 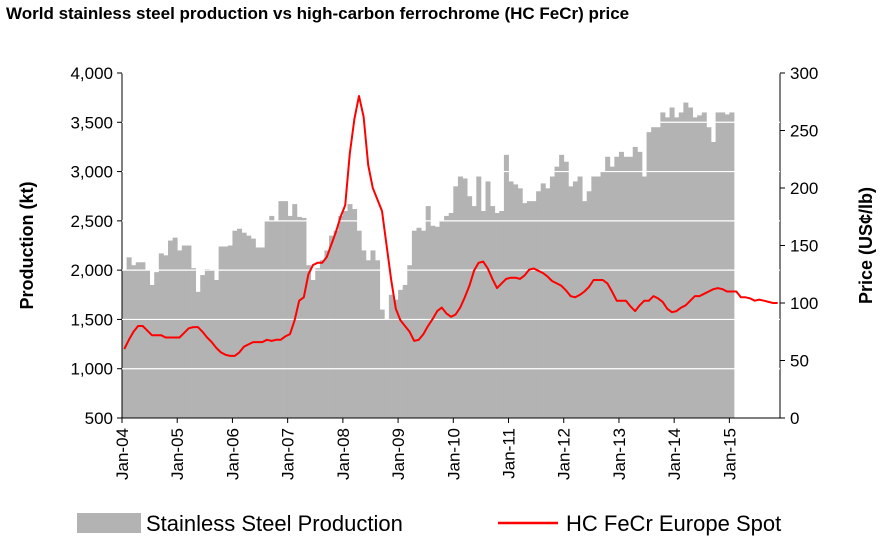 What do you see at coordinates (804, 246) in the screenshot?
I see `right-tick-label: 150` at bounding box center [804, 246].